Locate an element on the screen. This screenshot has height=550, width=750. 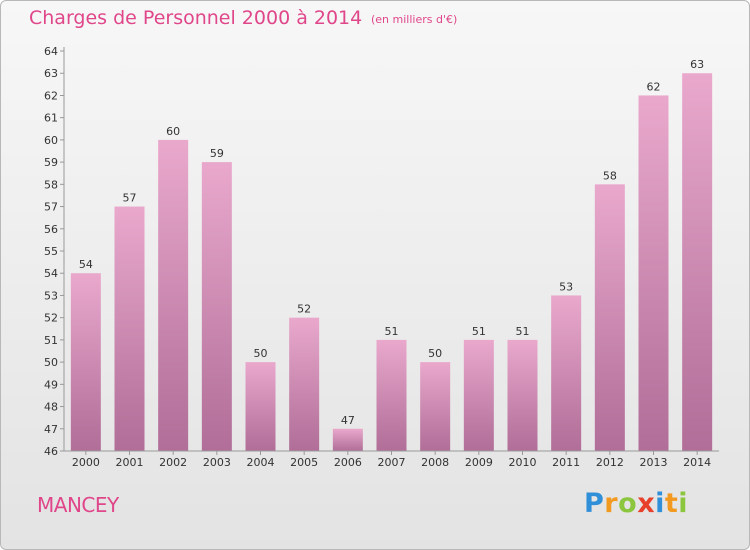
x-tick-label: 2007 is located at coordinates (392, 462).